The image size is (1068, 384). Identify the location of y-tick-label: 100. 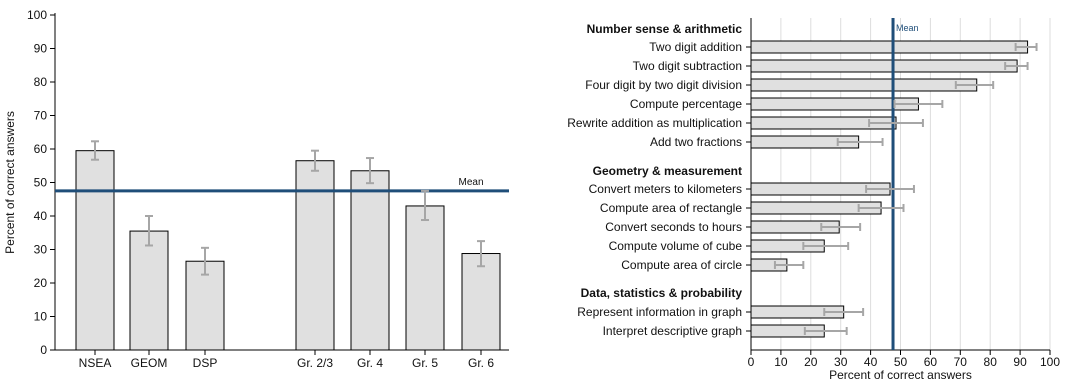
(37, 15).